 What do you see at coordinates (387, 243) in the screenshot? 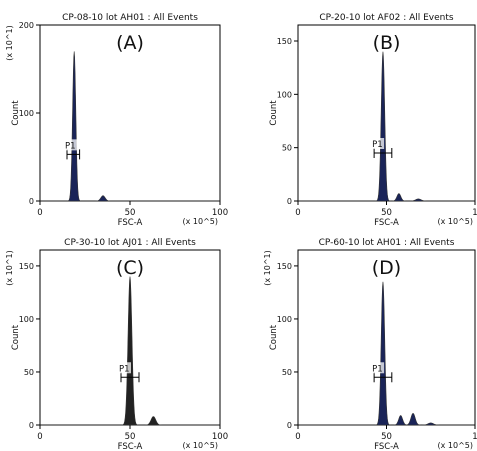
I see `chart-title: CP-60-10 lot AH01 : All Events` at bounding box center [387, 243].